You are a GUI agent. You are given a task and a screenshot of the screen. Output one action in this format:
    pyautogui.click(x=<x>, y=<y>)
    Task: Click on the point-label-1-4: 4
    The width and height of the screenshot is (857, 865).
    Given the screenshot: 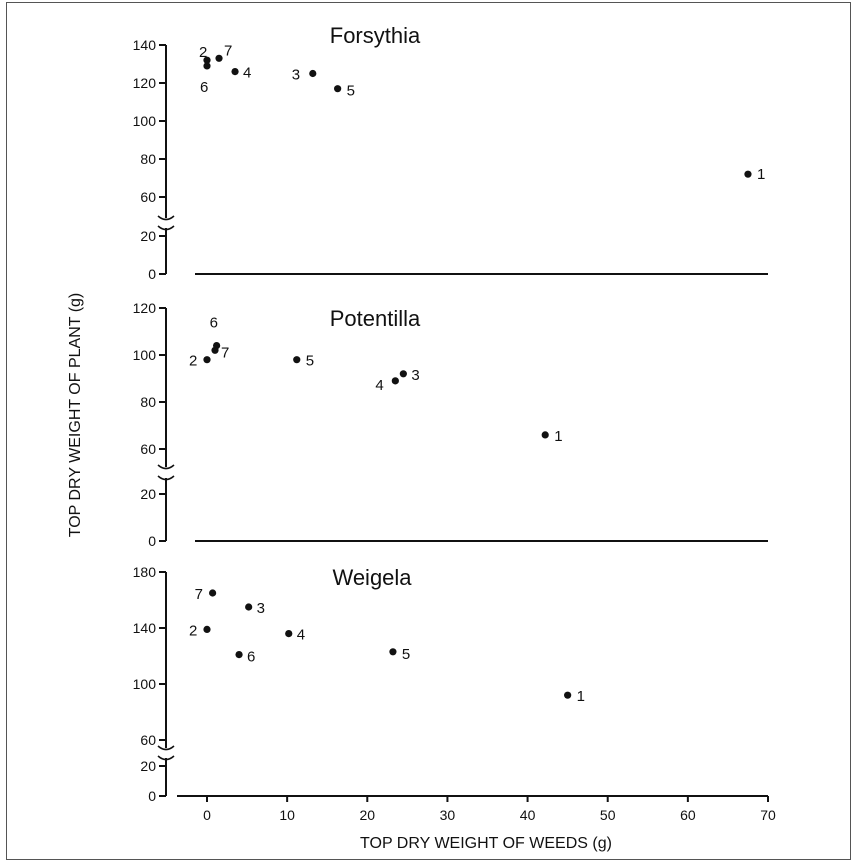 What is the action you would take?
    pyautogui.click(x=247, y=73)
    